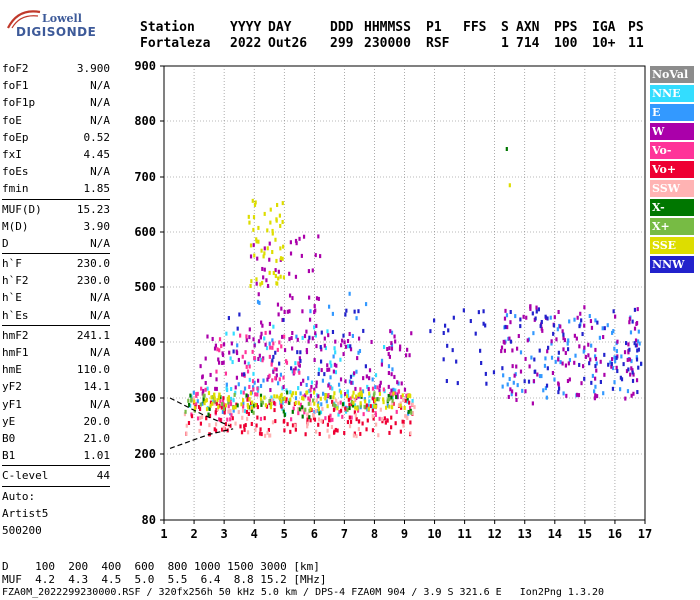 Image resolution: width=700 pixels, height=600 pixels. What do you see at coordinates (56, 297) in the screenshot?
I see `param-row-he: h`E N/A` at bounding box center [56, 297].